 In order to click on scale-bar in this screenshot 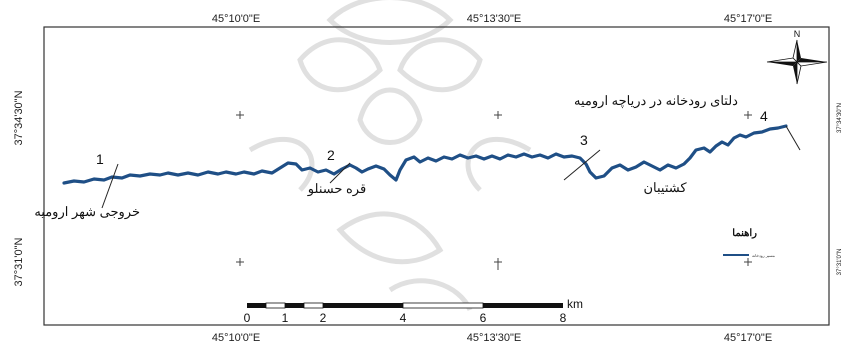, I will do `click(405, 305)`.